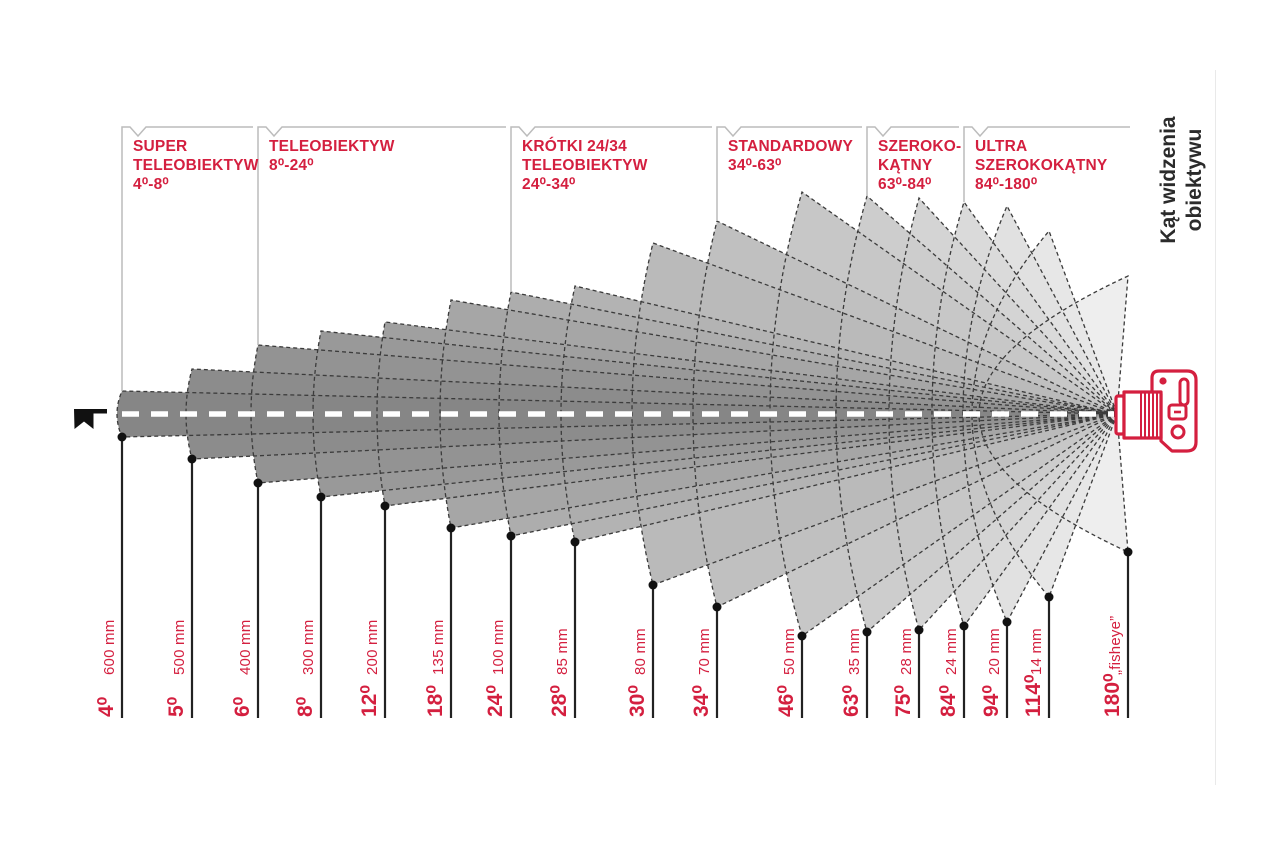 The image size is (1280, 853). Describe the element at coordinates (715, 414) in the screenshot. I see `fov-wedge-outline-8deg` at that location.